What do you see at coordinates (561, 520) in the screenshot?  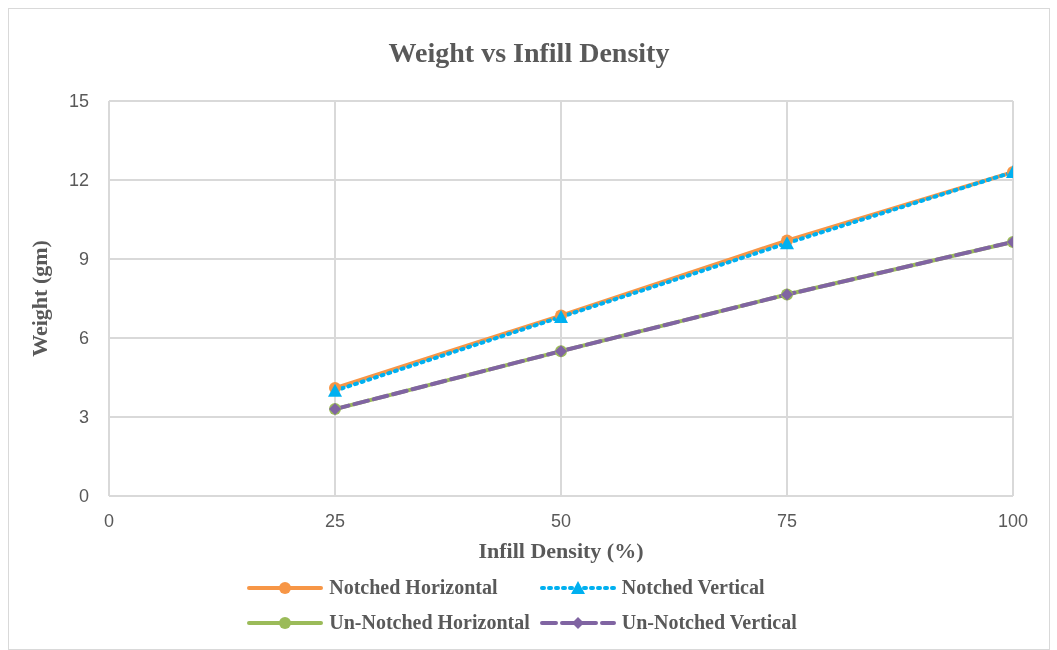 I see `x-tick-label: 50` at bounding box center [561, 520].